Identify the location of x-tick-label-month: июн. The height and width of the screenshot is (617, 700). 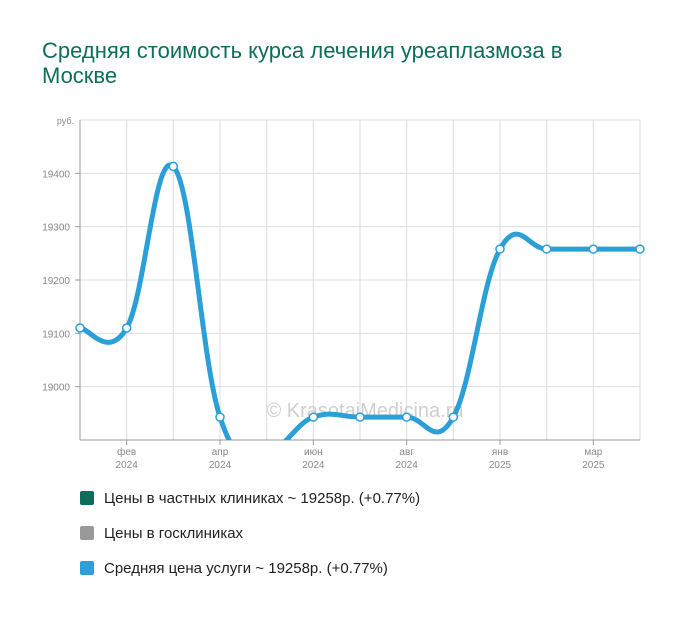
(313, 452).